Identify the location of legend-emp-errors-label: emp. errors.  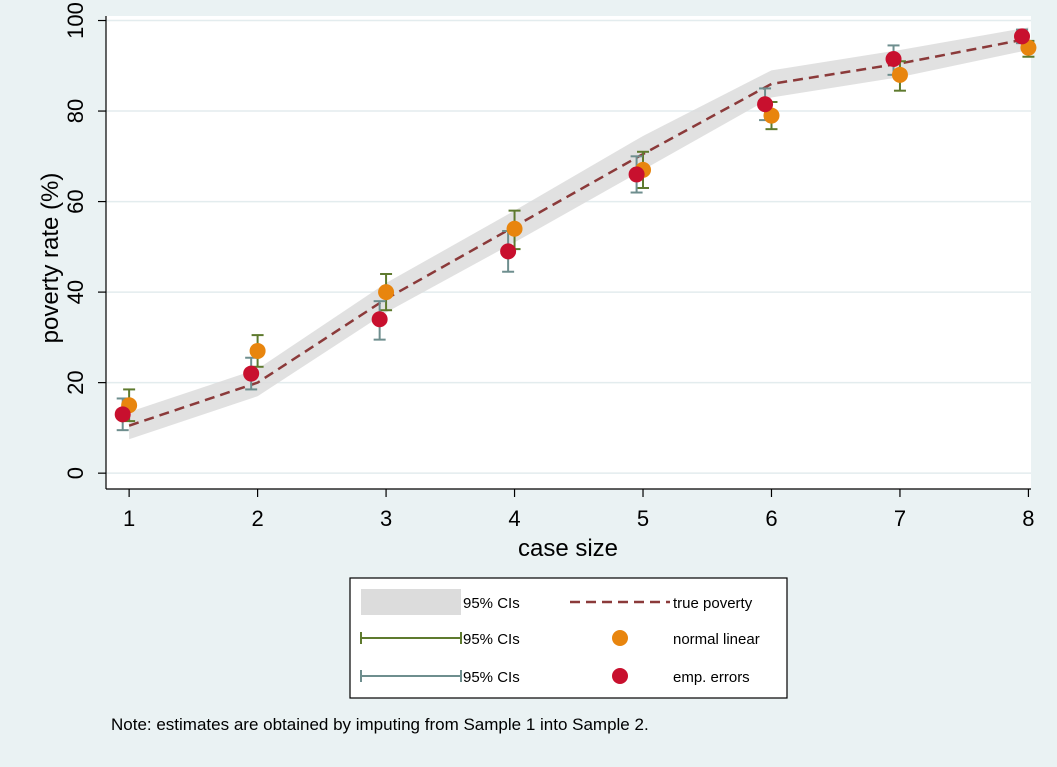
(711, 677).